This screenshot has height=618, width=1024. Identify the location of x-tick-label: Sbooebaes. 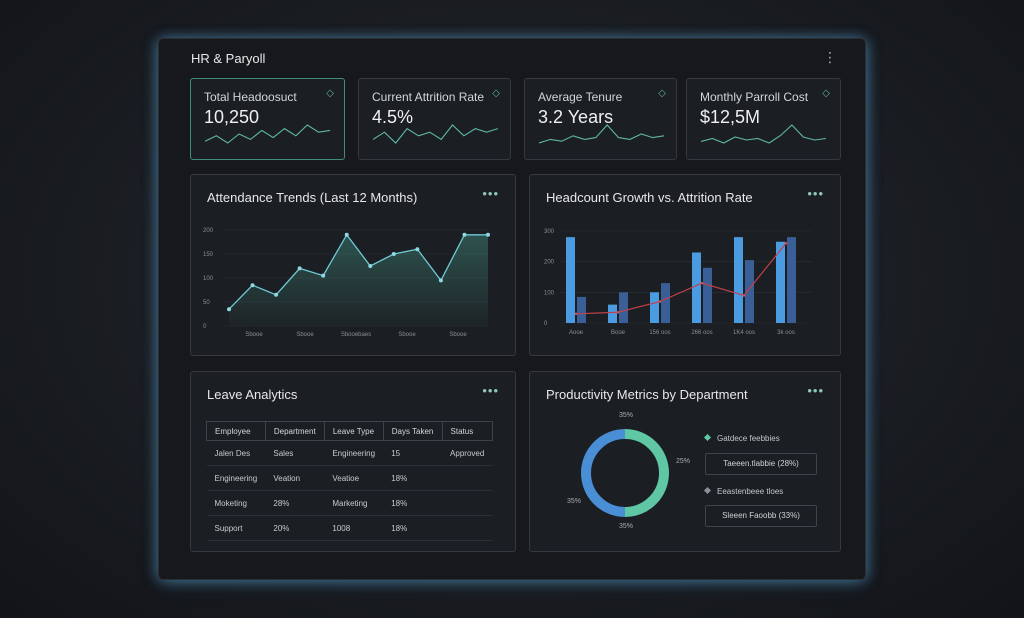
(356, 335).